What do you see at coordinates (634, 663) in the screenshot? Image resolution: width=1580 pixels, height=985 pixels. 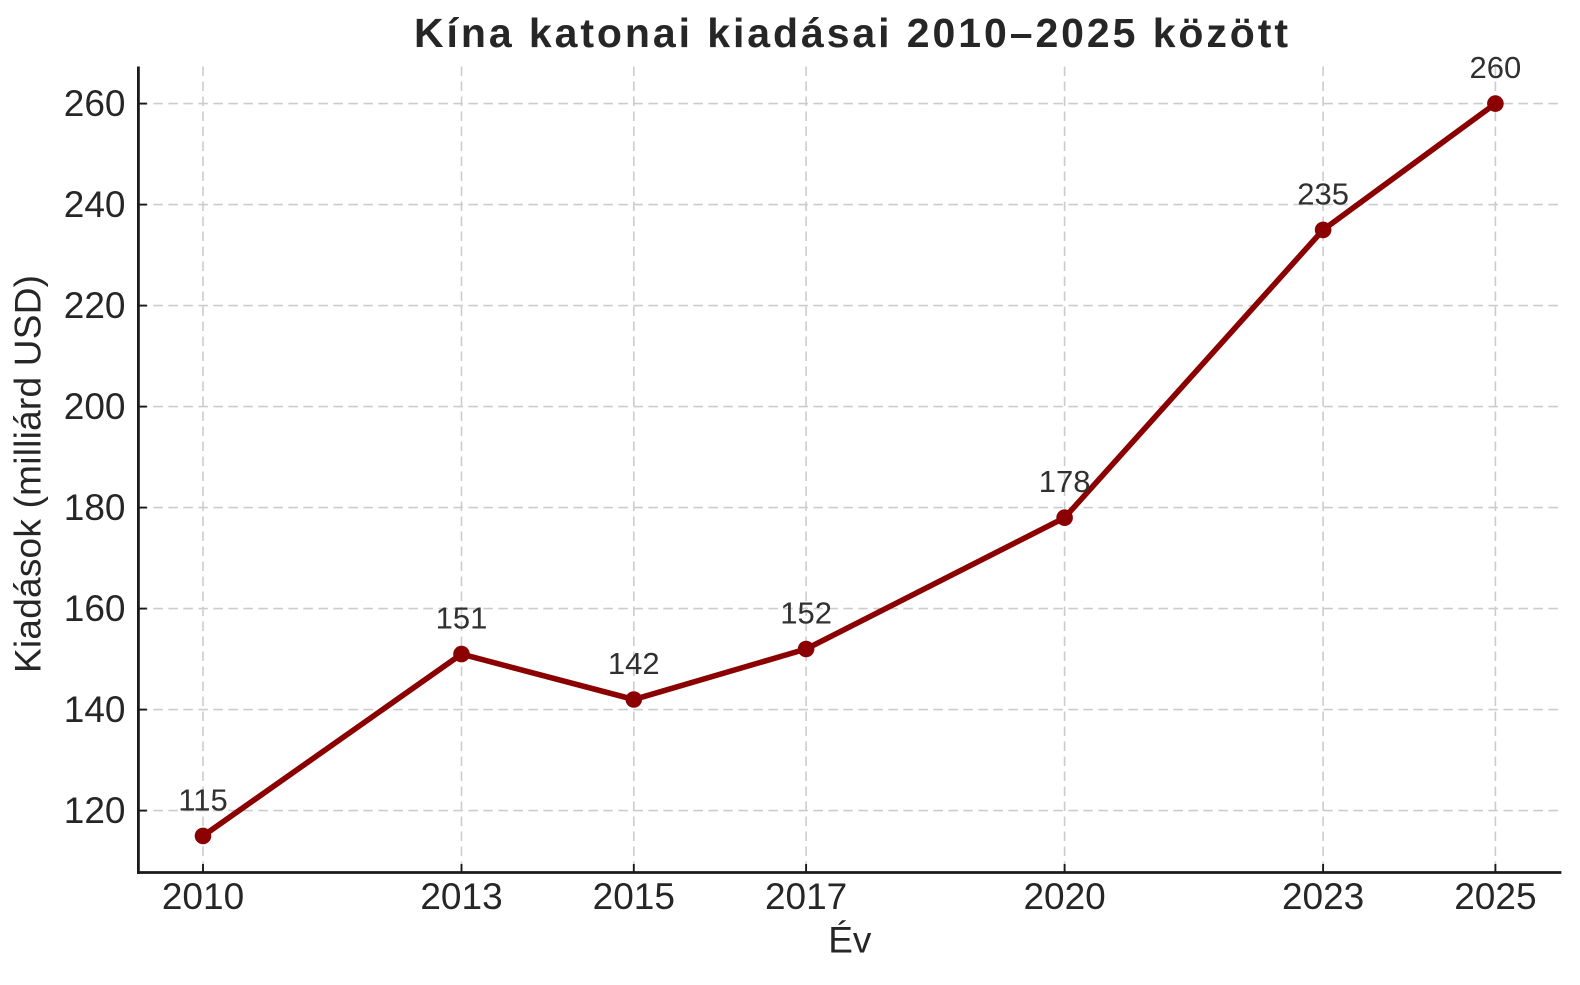 I see `svg-text: 142` at bounding box center [634, 663].